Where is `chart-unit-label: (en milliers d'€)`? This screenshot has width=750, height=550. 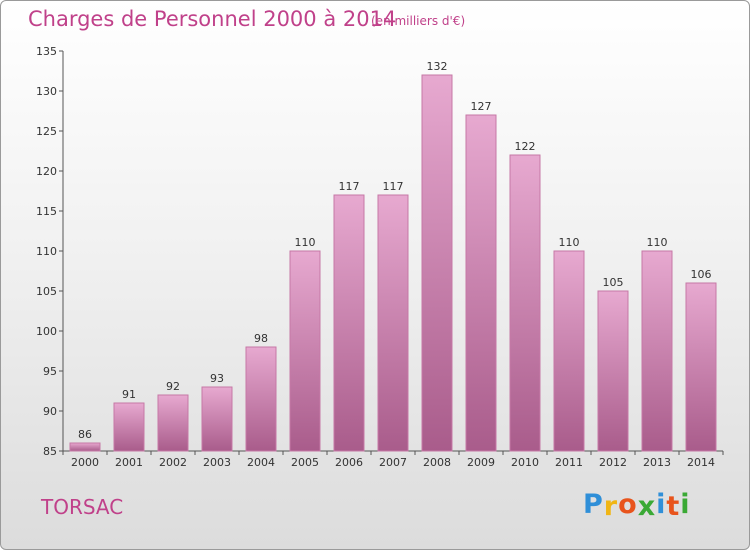 chart-unit-label: (en milliers d'€) is located at coordinates (418, 21).